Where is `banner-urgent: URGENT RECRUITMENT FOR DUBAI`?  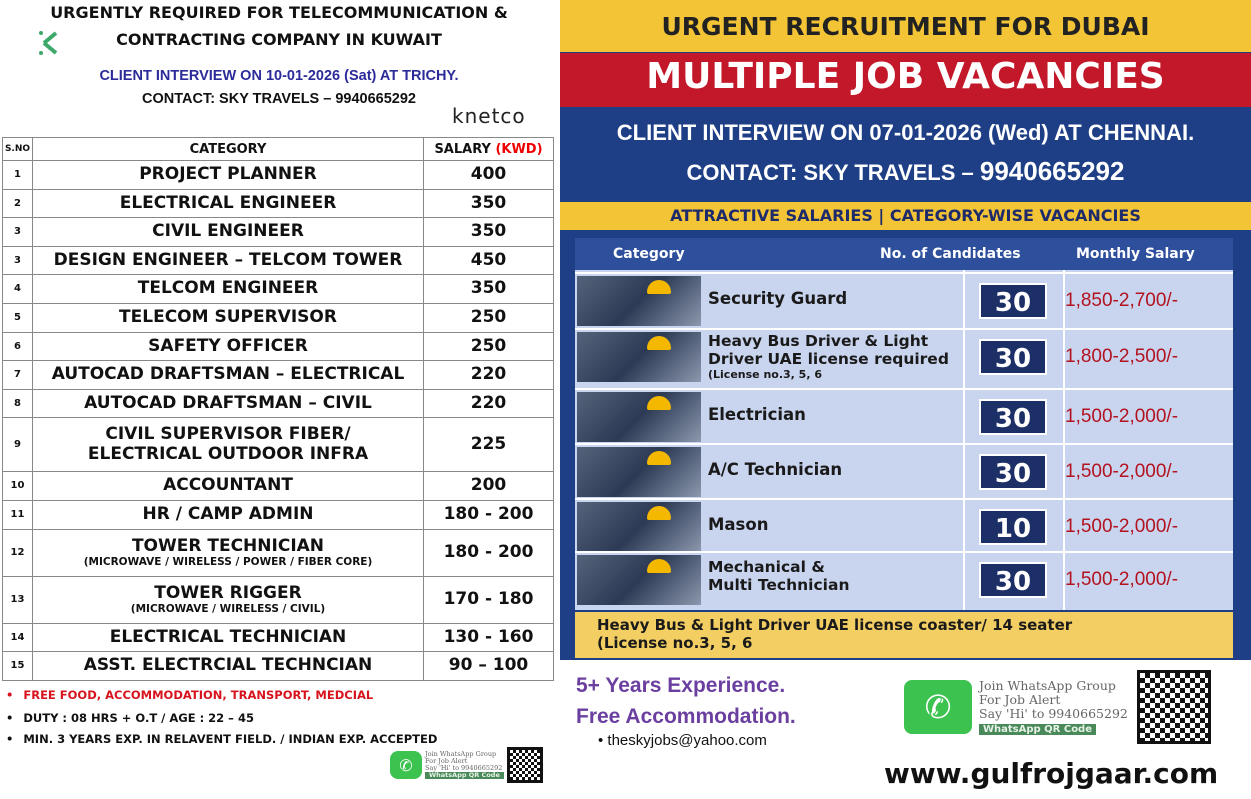 banner-urgent: URGENT RECRUITMENT FOR DUBAI is located at coordinates (905, 26).